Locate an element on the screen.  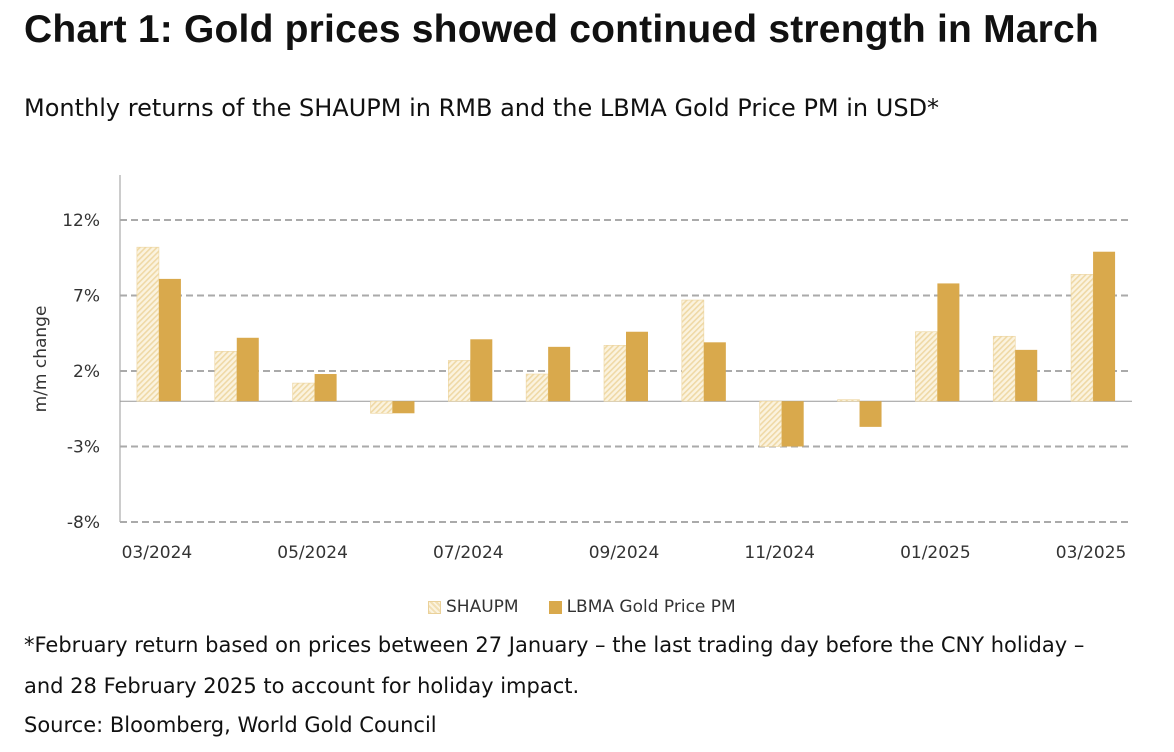
x-tick-label: 05/2024 is located at coordinates (312, 553).